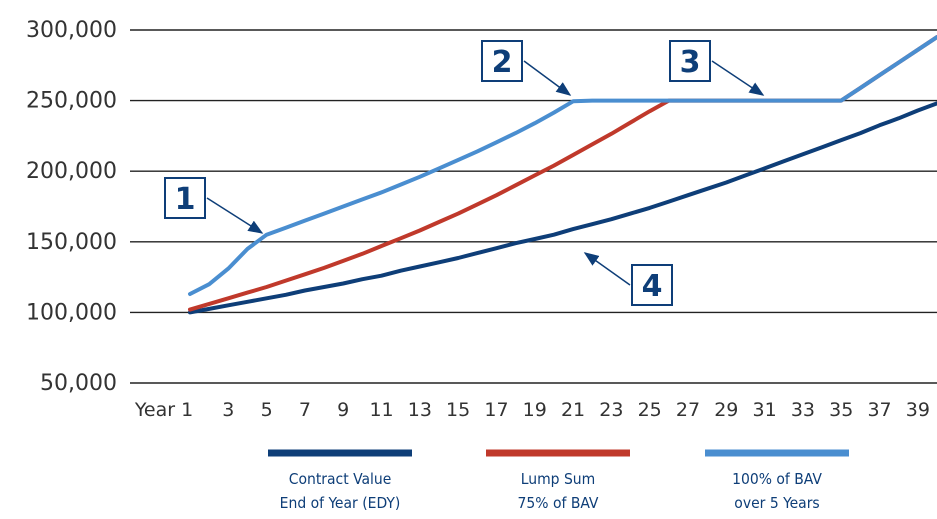  What do you see at coordinates (726, 410) in the screenshot?
I see `x-tick-label: 29` at bounding box center [726, 410].